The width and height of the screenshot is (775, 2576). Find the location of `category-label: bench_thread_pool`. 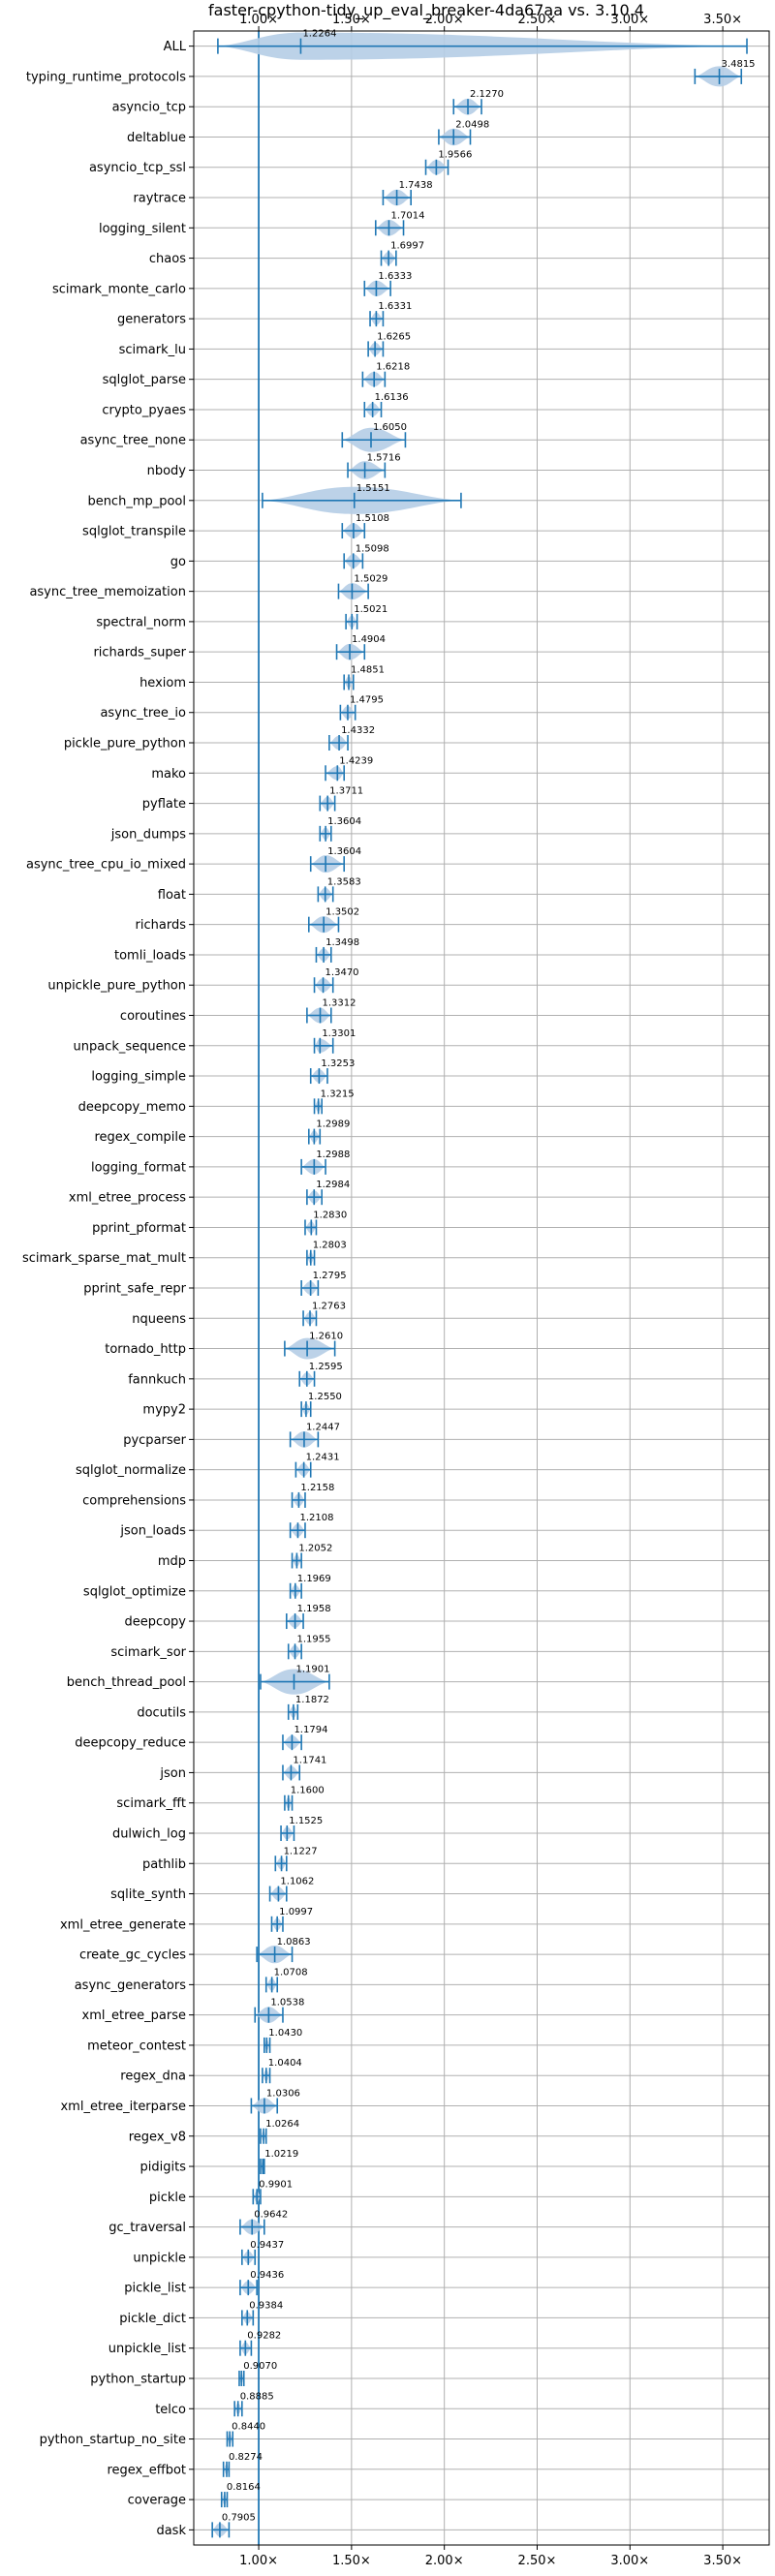

category-label: bench_thread_pool is located at coordinates (126, 1682).